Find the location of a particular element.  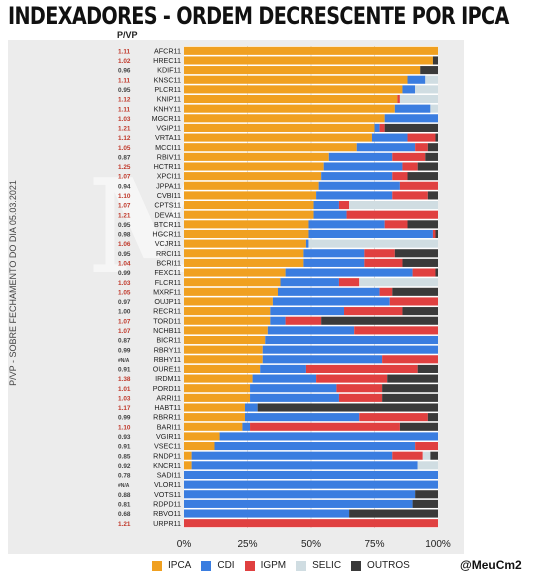

bar-segment-flcr11-selic is located at coordinates (398, 282).